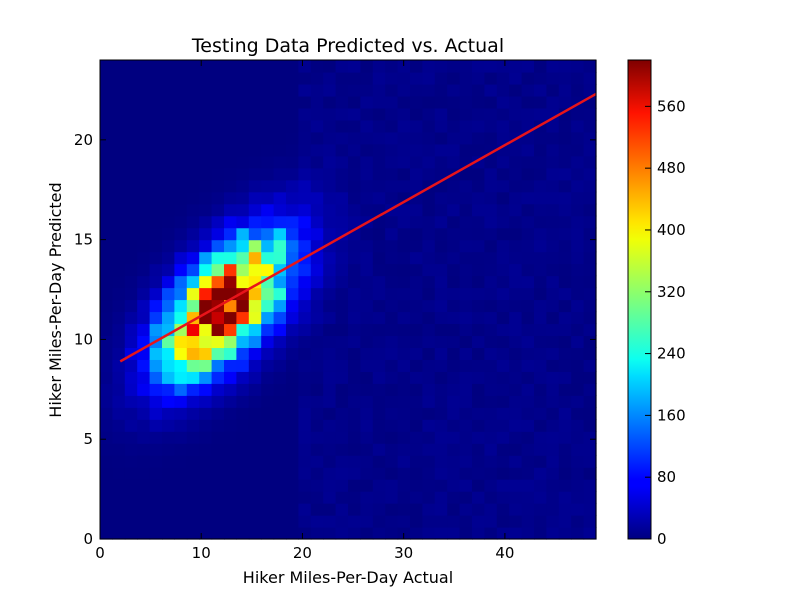 The height and width of the screenshot is (600, 800). Describe the element at coordinates (302, 553) in the screenshot. I see `x-tick-label: 20` at that location.